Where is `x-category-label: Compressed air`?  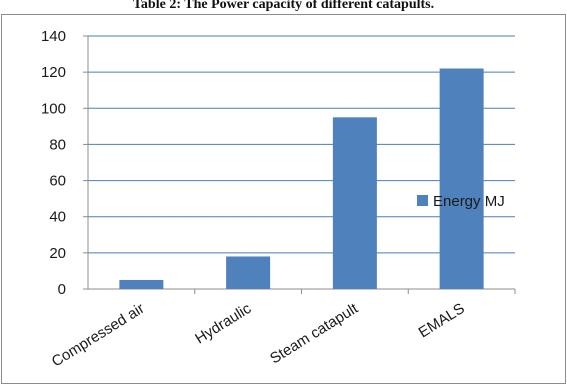 x-category-label: Compressed air is located at coordinates (98, 335).